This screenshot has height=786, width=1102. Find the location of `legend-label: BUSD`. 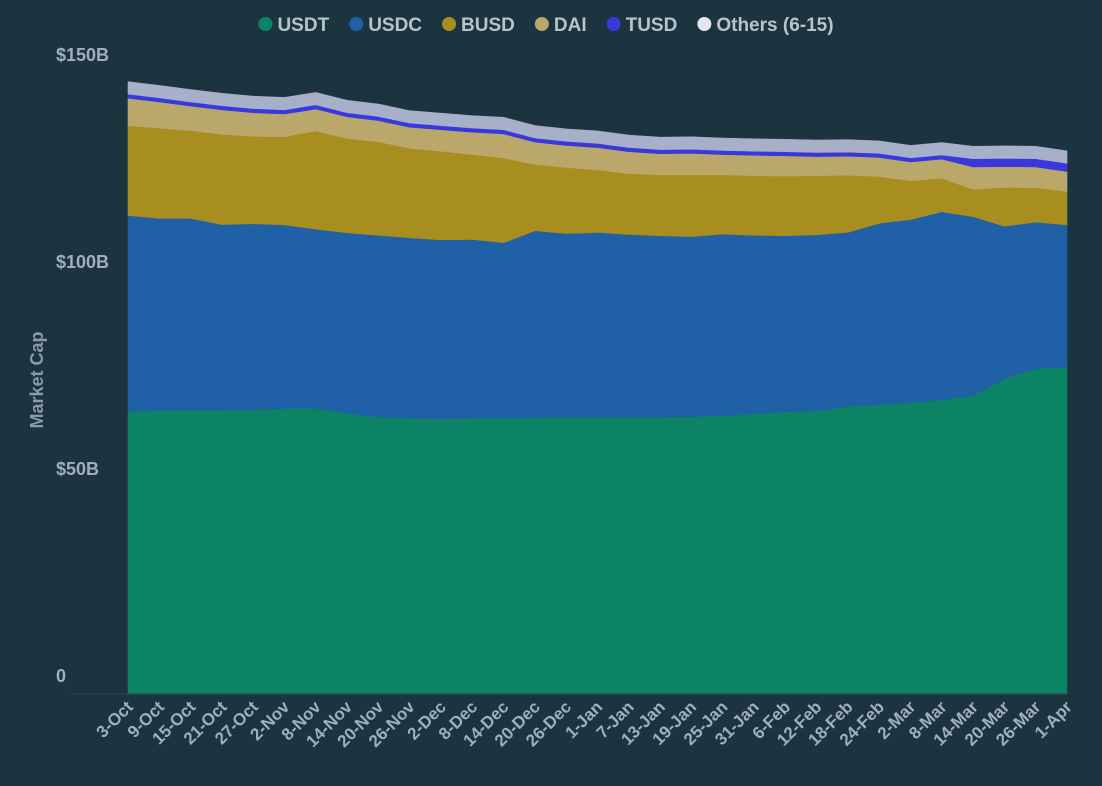

legend-label: BUSD is located at coordinates (488, 25).